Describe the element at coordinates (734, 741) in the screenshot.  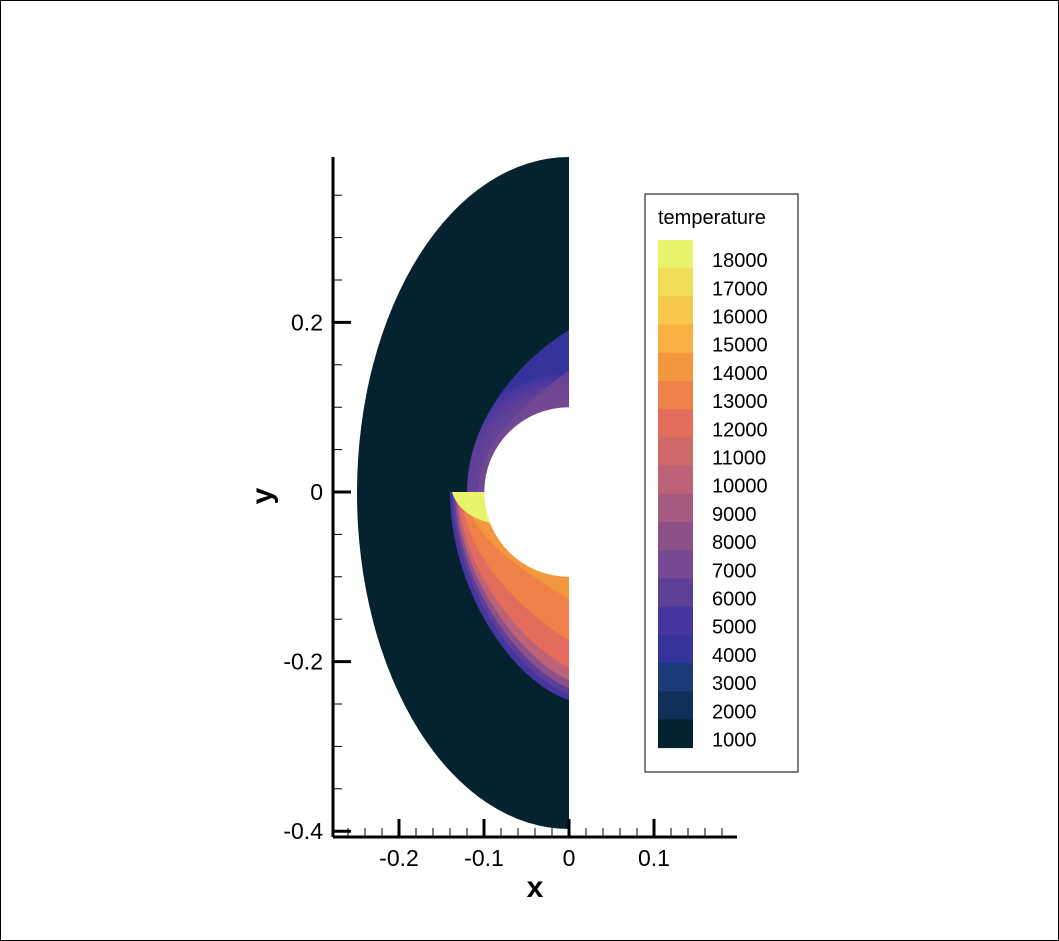
I see `legend-label-1000: 1000` at that location.